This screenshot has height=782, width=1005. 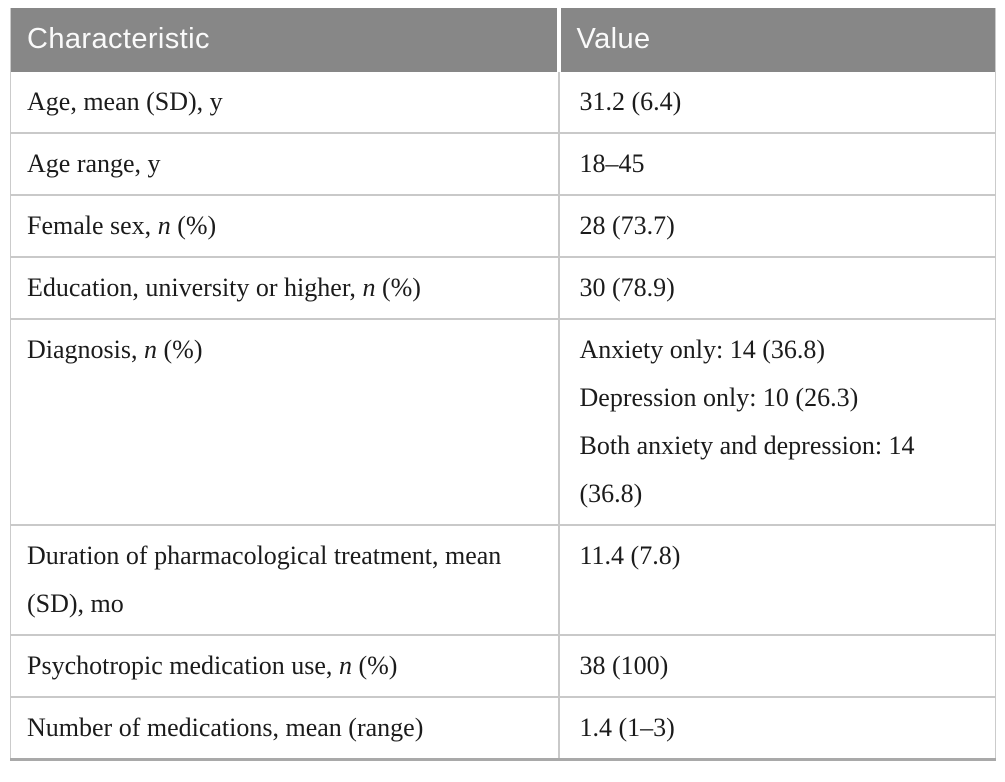 I want to click on table-row: Female sex, n (%) 28 (73.7), so click(x=503, y=225).